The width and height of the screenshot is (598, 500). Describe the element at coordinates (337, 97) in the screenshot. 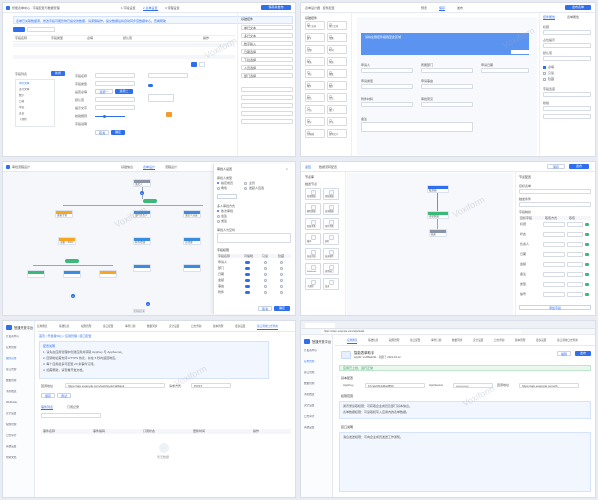

I see `control-item: 定位` at that location.